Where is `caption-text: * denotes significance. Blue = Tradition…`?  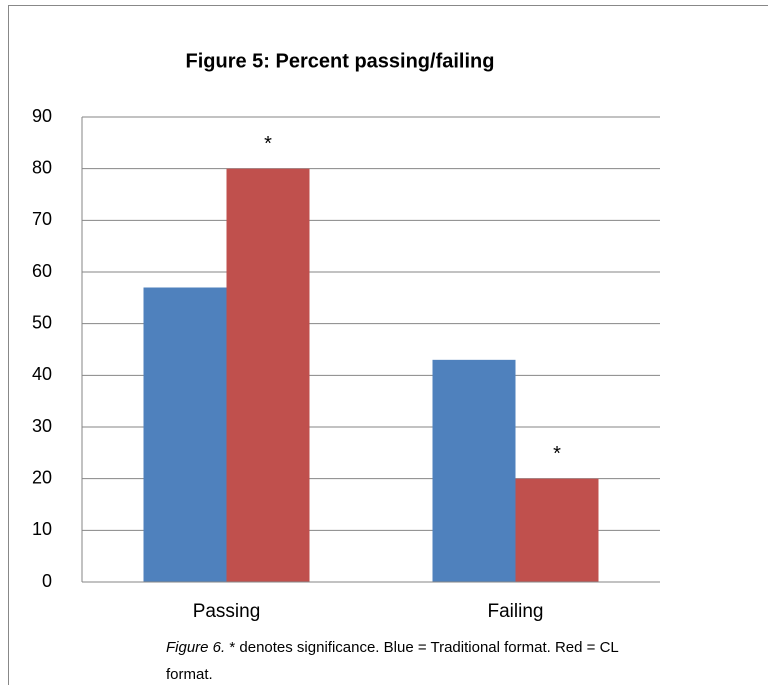 caption-text: * denotes significance. Blue = Tradition… is located at coordinates (423, 647).